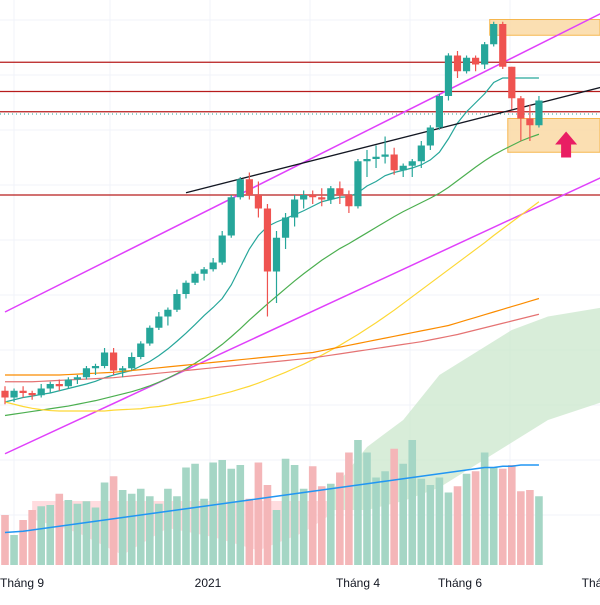 Image resolution: width=600 pixels, height=605 pixels. I want to click on moving-average-line, so click(272, 336).